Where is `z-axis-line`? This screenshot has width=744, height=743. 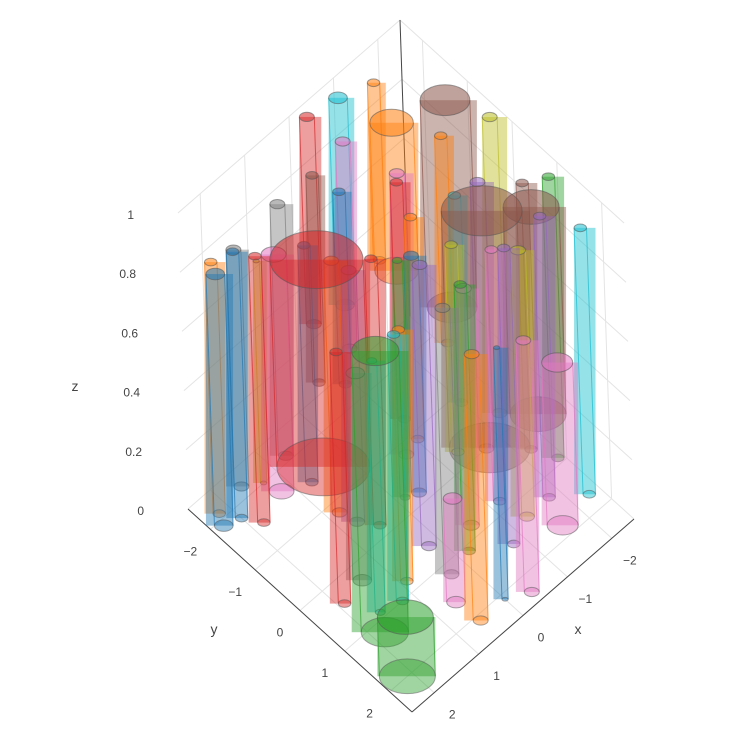
z-axis-line is located at coordinates (405, 168).